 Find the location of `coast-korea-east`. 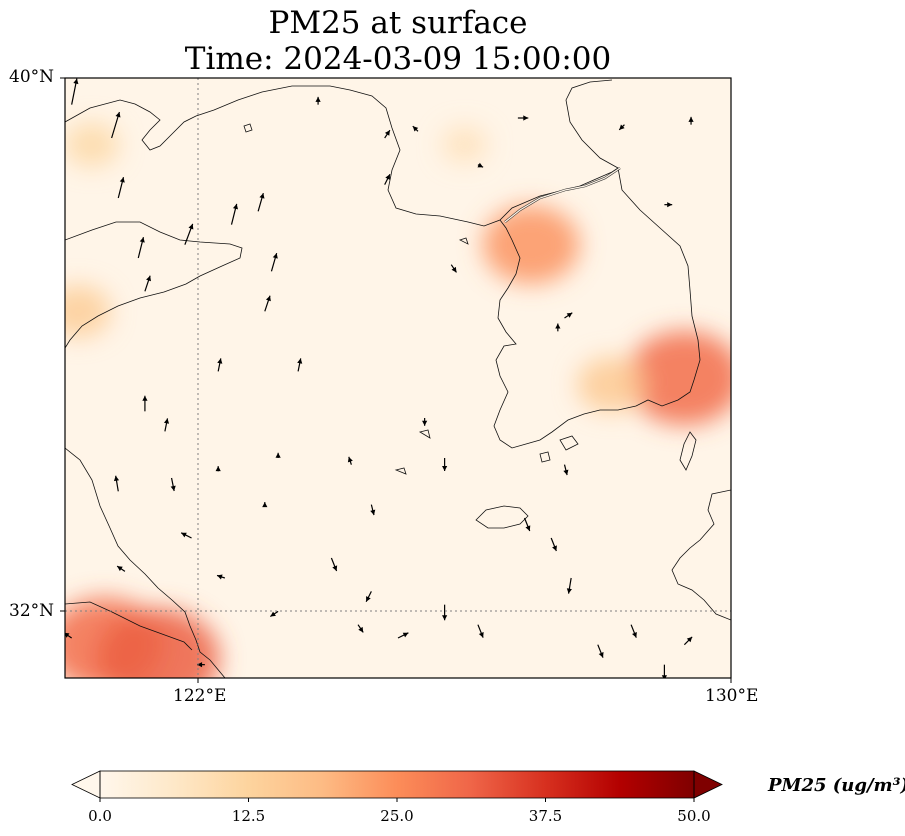

coast-korea-east is located at coordinates (592, 124).